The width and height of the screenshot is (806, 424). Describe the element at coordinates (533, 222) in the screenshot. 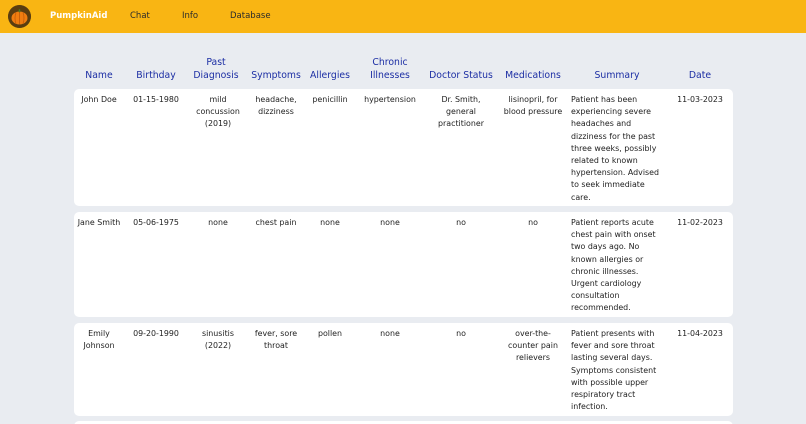

I see `cell-medications: no` at that location.